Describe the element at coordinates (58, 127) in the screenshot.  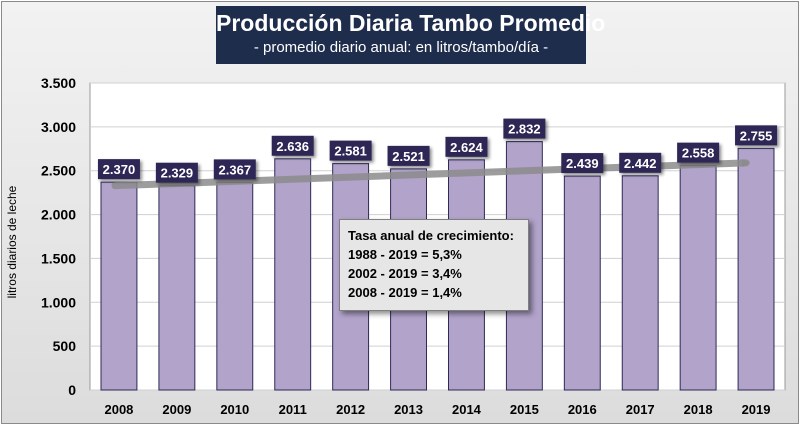
I see `y-tick-label: 3.000` at that location.